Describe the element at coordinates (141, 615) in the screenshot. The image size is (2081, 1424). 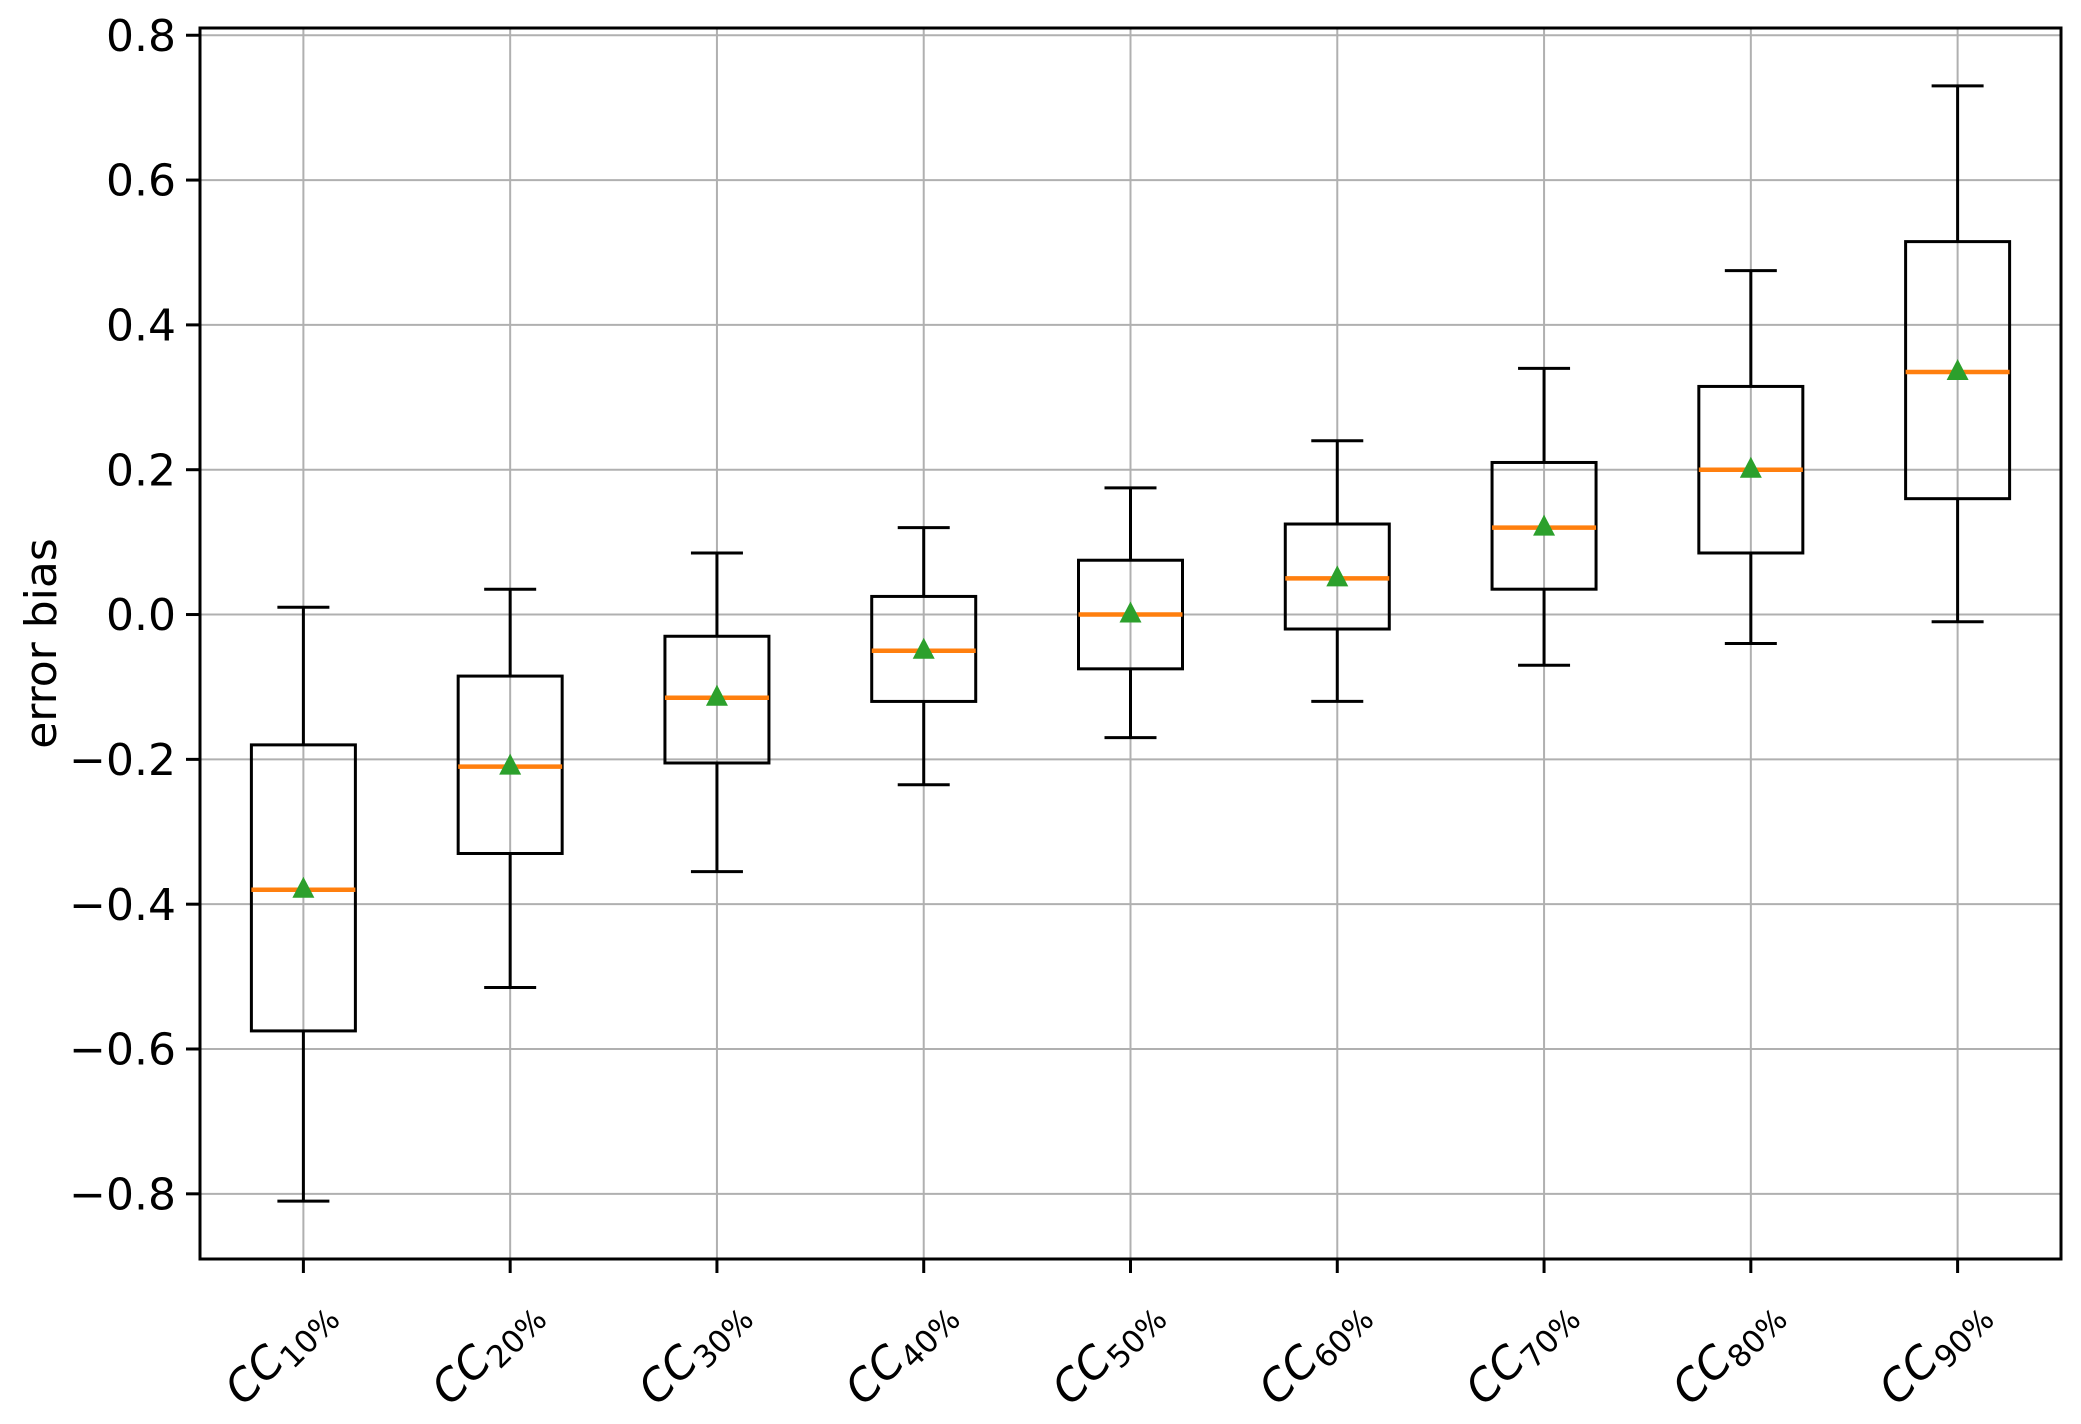
I see `y-tick-label: 0.0` at that location.